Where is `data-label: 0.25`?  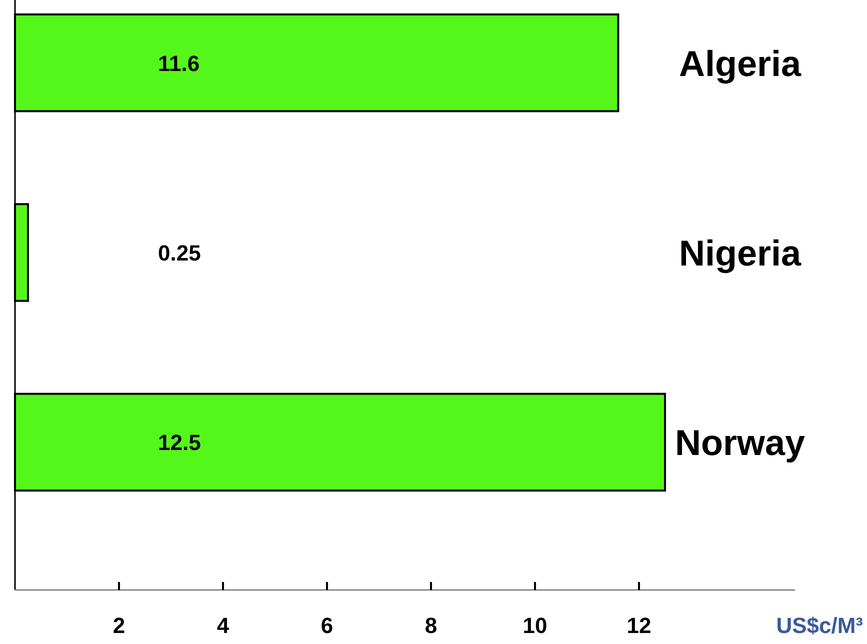 data-label: 0.25 is located at coordinates (179, 253).